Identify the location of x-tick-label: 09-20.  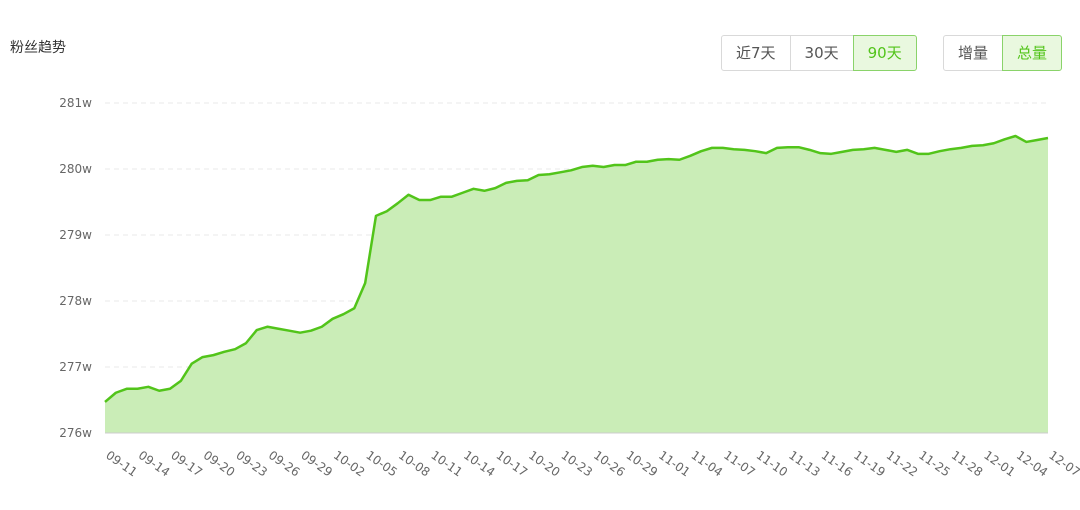
(219, 463).